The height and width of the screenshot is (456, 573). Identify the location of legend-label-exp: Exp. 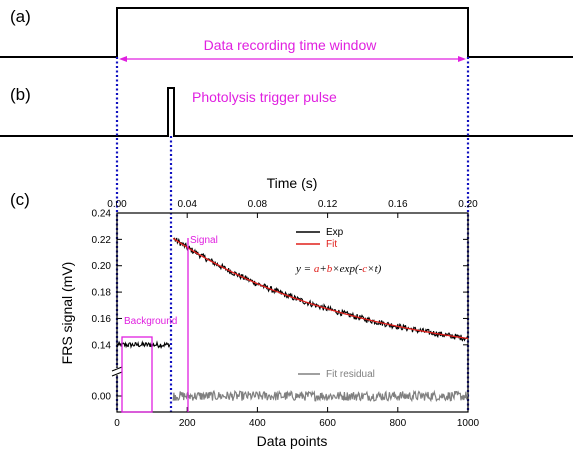
(335, 232).